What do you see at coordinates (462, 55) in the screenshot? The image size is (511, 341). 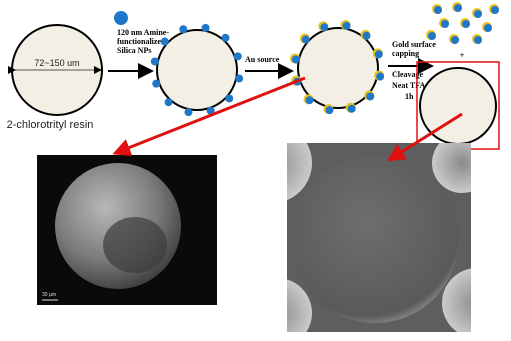 I see `plus: +` at bounding box center [462, 55].